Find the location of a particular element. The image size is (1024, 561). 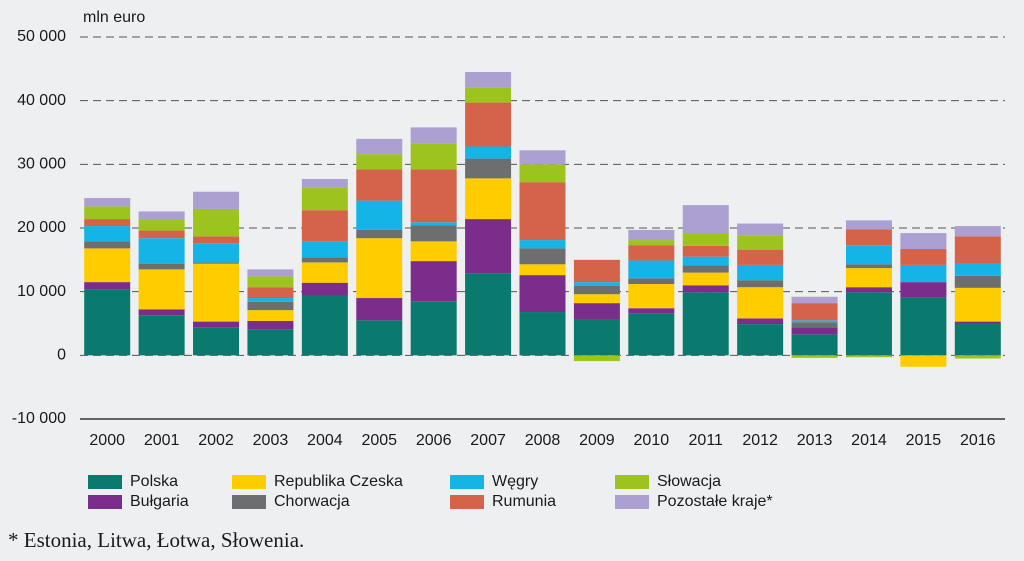

x-tick-label: 2009 is located at coordinates (597, 440).